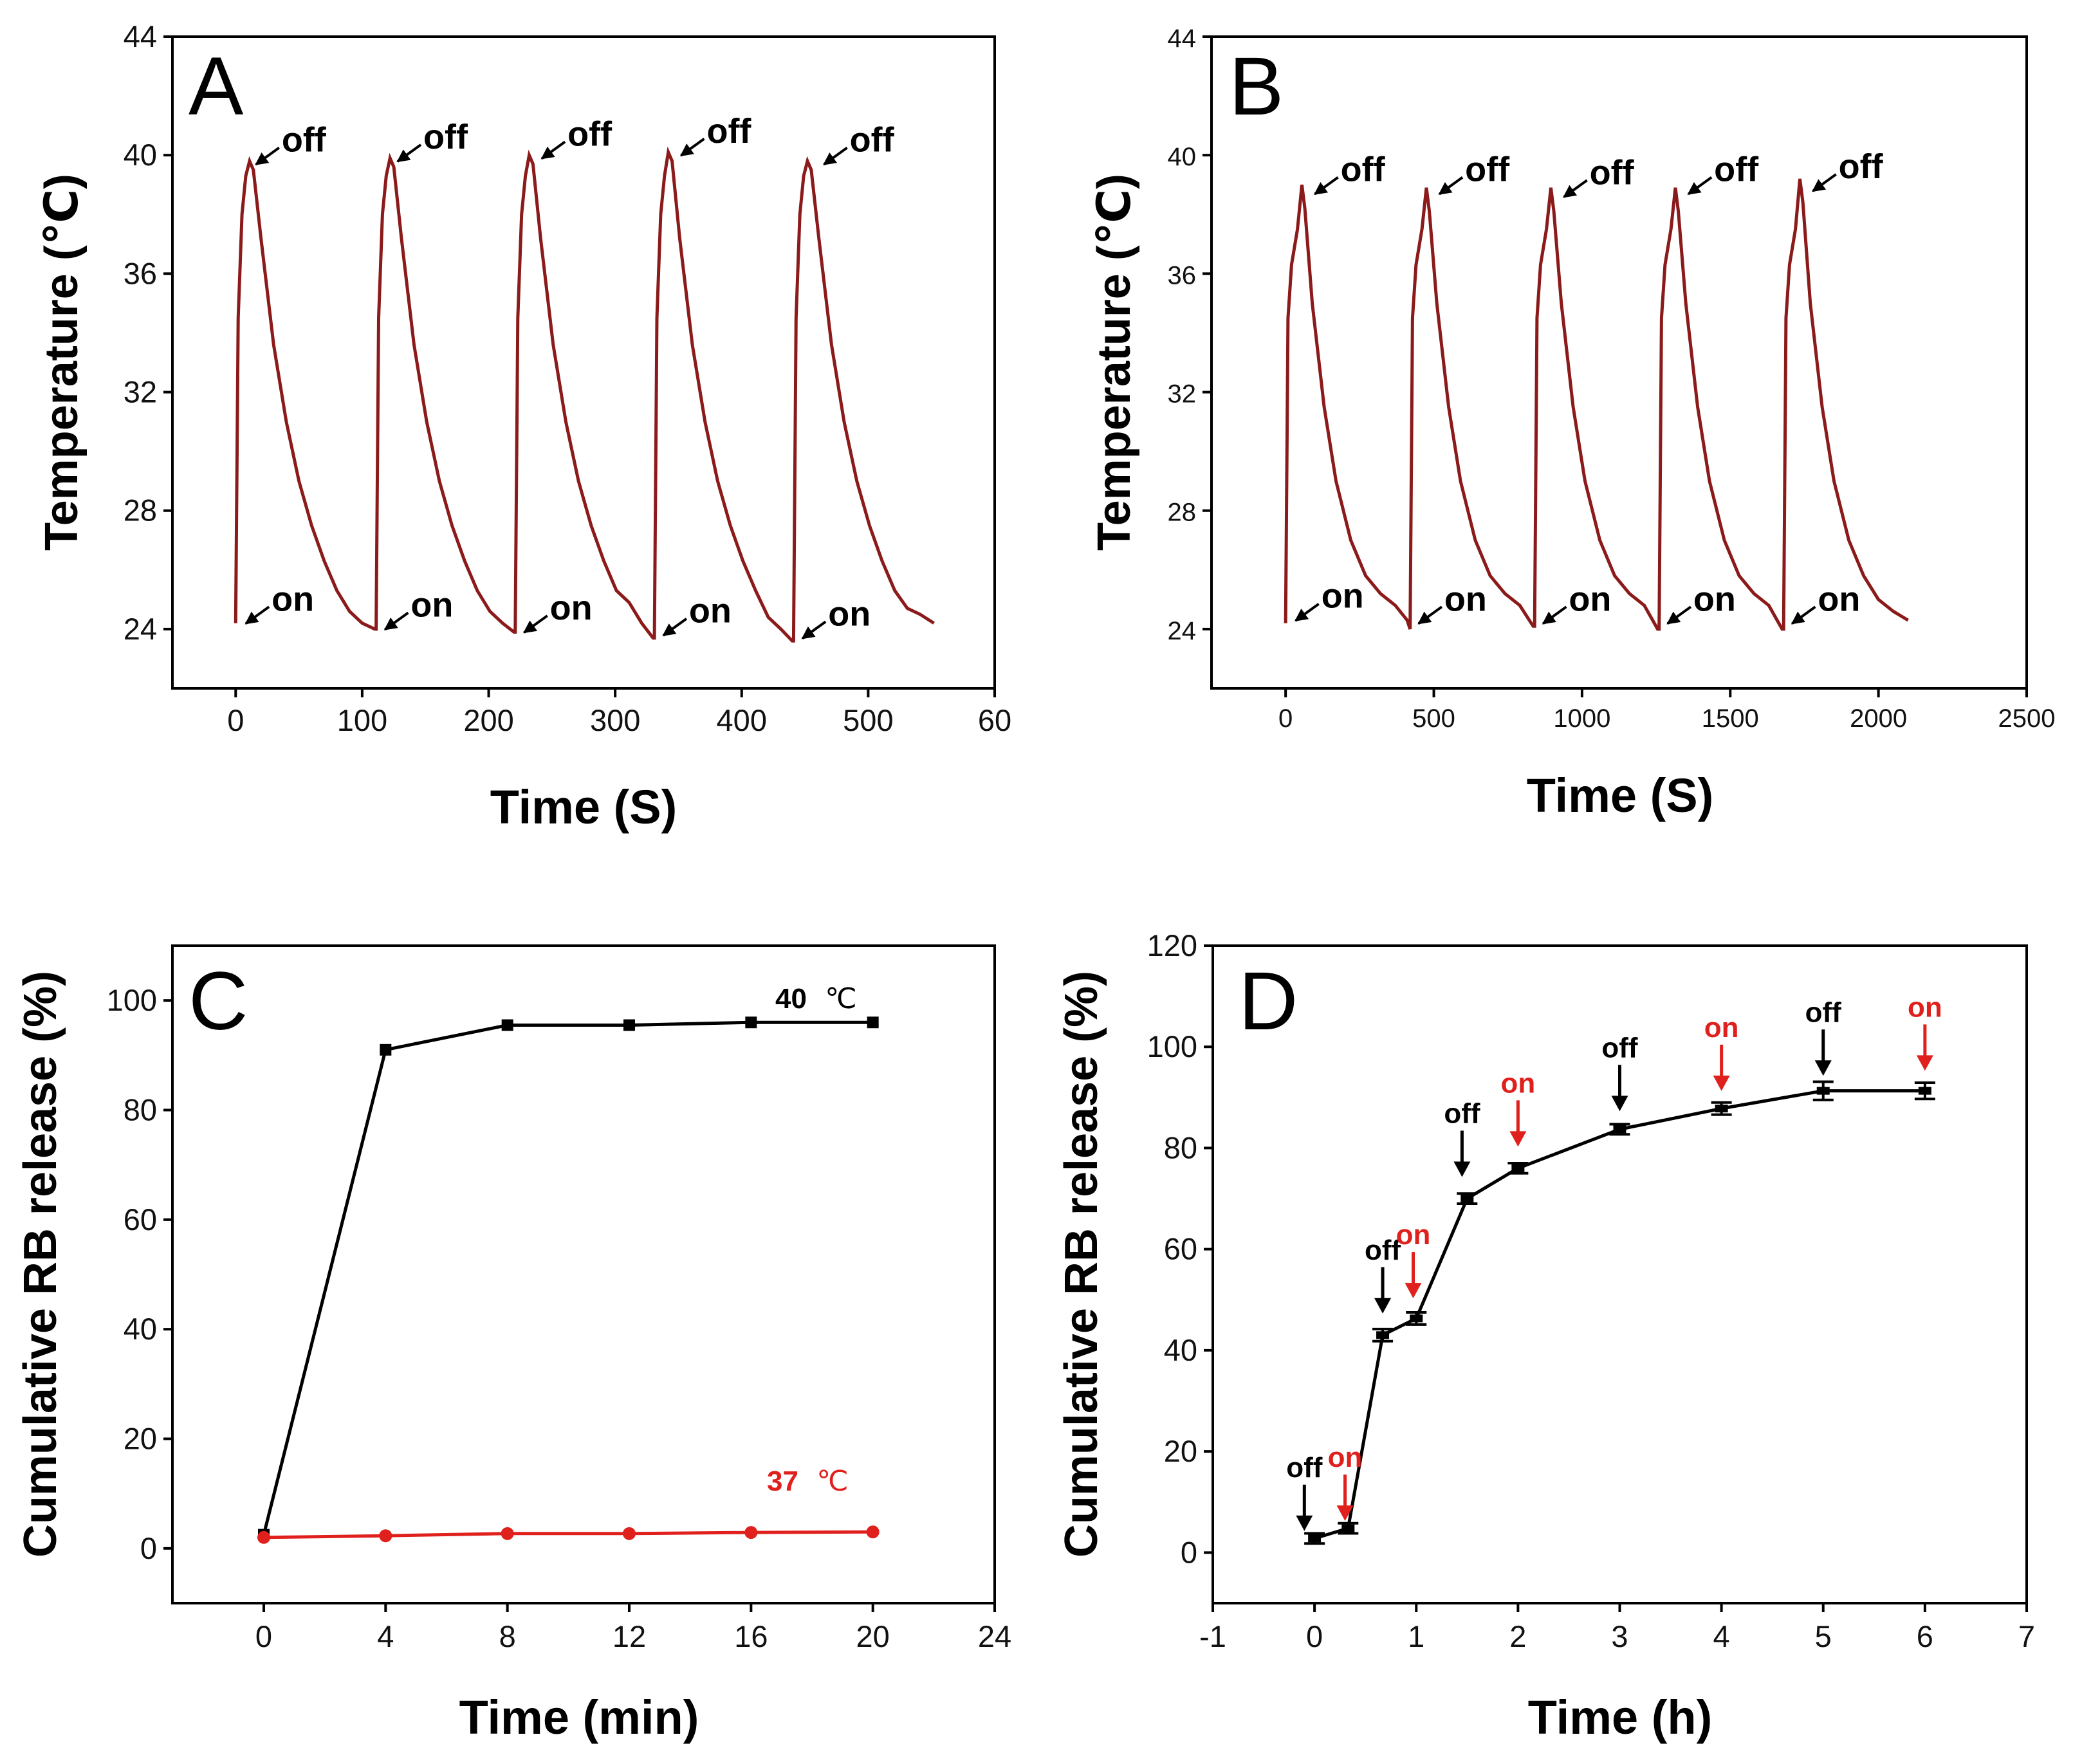  I want to click on panel-b-x-tick-label: 2000, so click(1879, 718).